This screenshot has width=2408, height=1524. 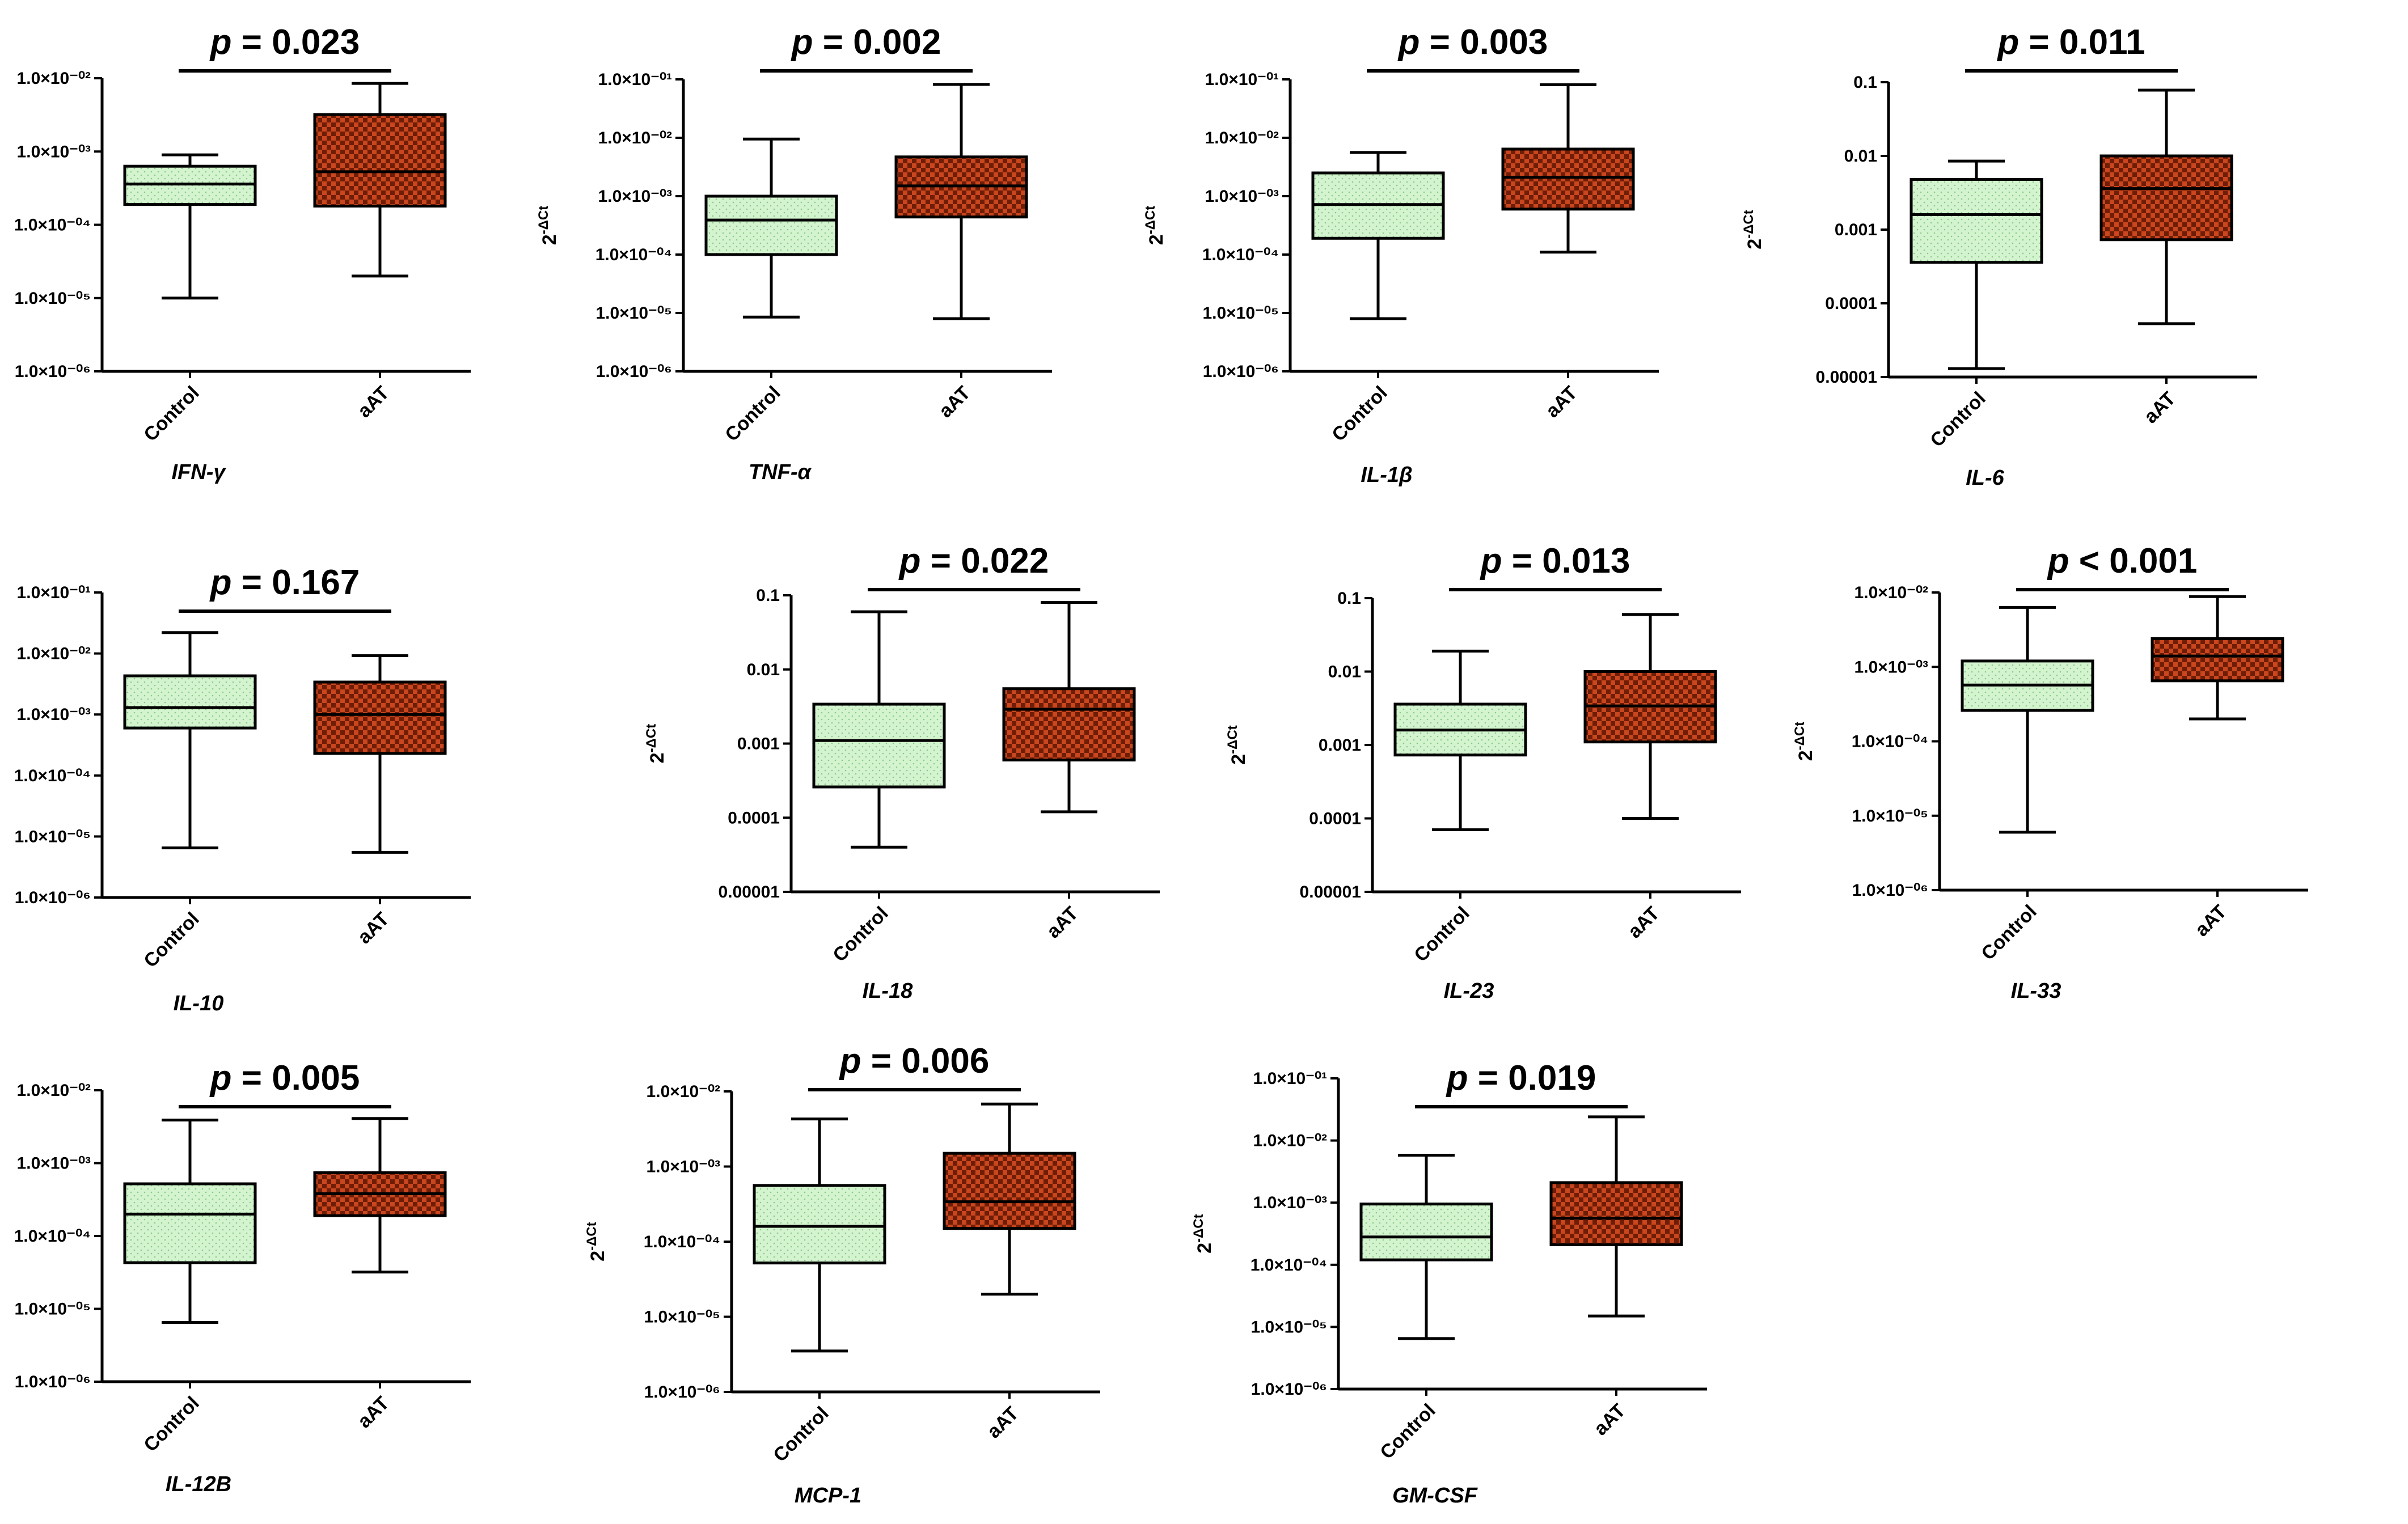 What do you see at coordinates (866, 42) in the screenshot?
I see `p-value-label: p = 0.002` at bounding box center [866, 42].